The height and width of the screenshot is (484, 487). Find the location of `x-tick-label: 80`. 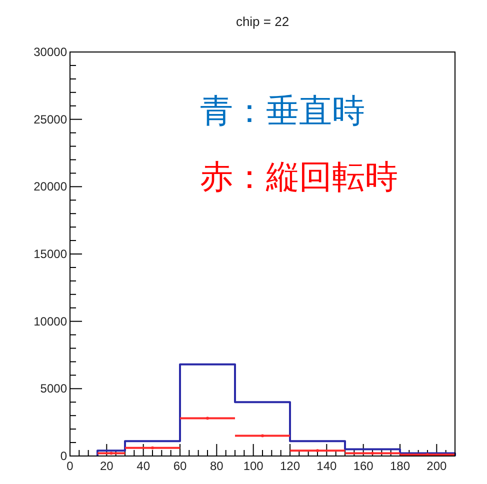

x-tick-label: 80 is located at coordinates (217, 466).